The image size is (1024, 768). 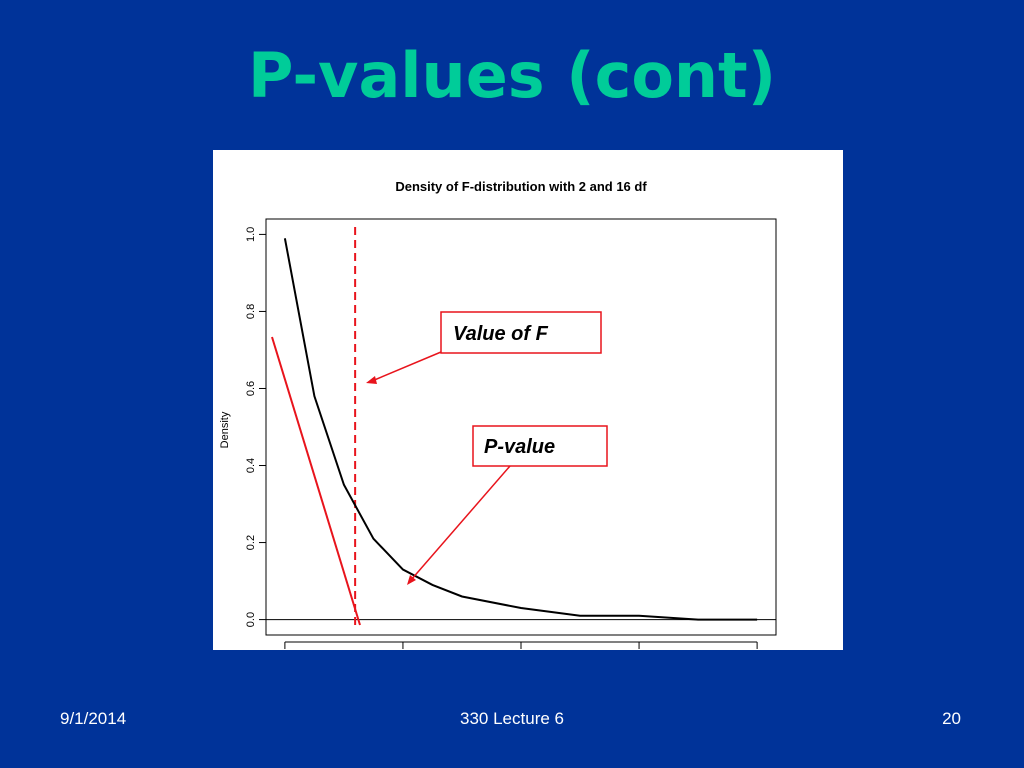 What do you see at coordinates (251, 234) in the screenshot?
I see `y-tick-label: 1.0` at bounding box center [251, 234].